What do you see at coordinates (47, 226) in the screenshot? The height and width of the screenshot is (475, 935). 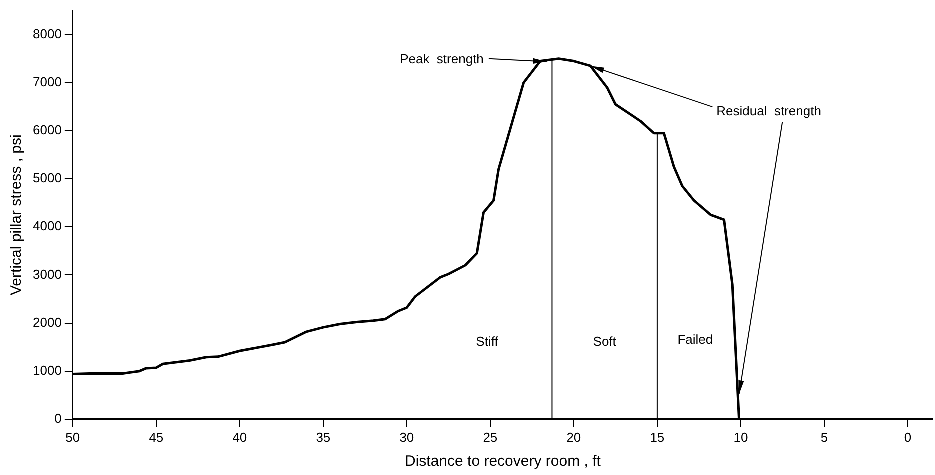 I see `y-tick-label: 4000` at bounding box center [47, 226].